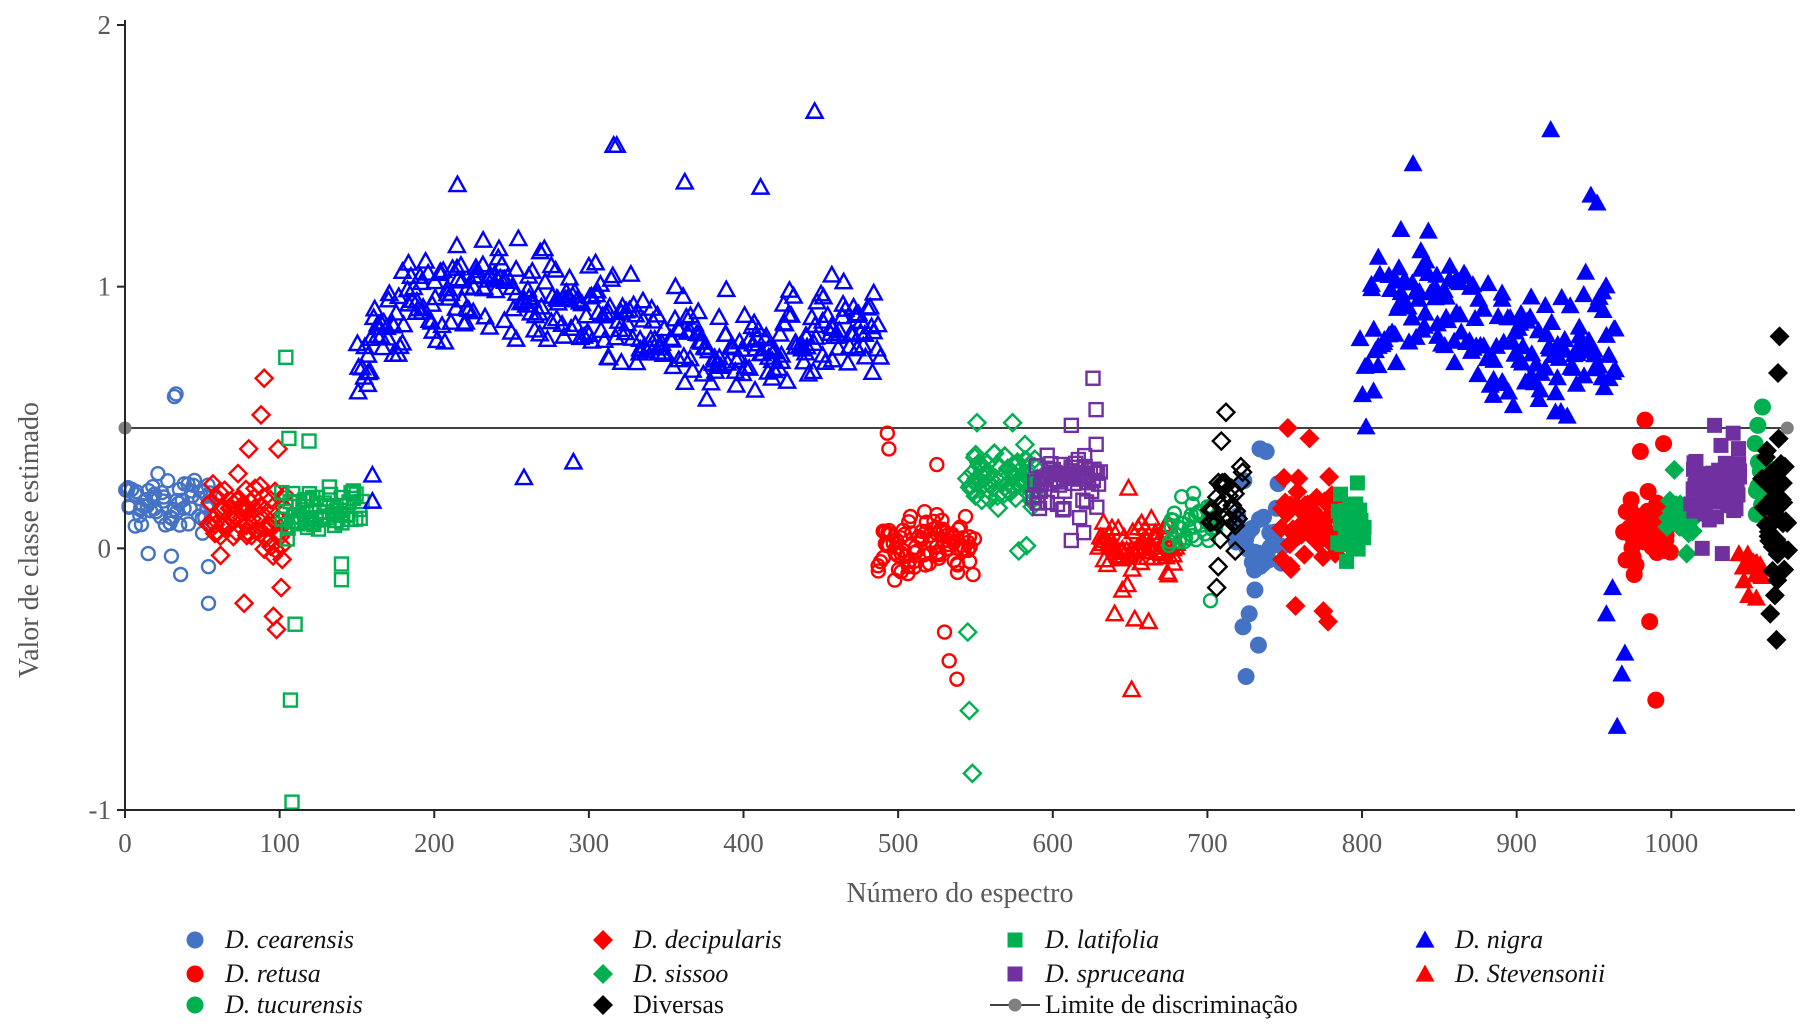 This screenshot has width=1807, height=1029. What do you see at coordinates (105, 548) in the screenshot?
I see `y-tick-label: 0` at bounding box center [105, 548].